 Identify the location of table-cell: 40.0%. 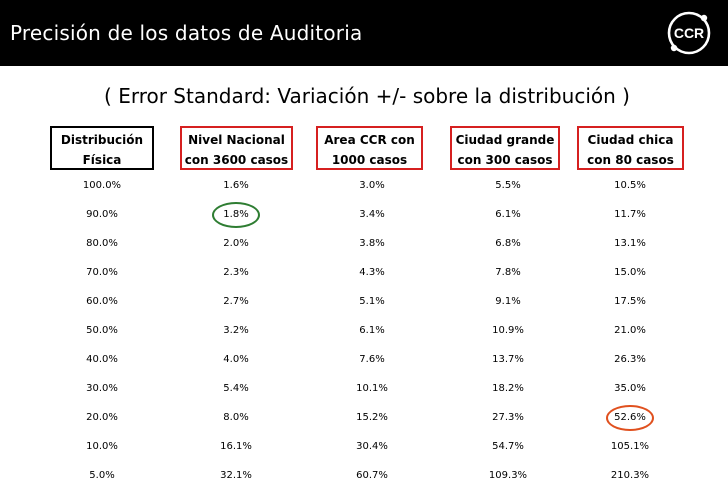
(102, 359).